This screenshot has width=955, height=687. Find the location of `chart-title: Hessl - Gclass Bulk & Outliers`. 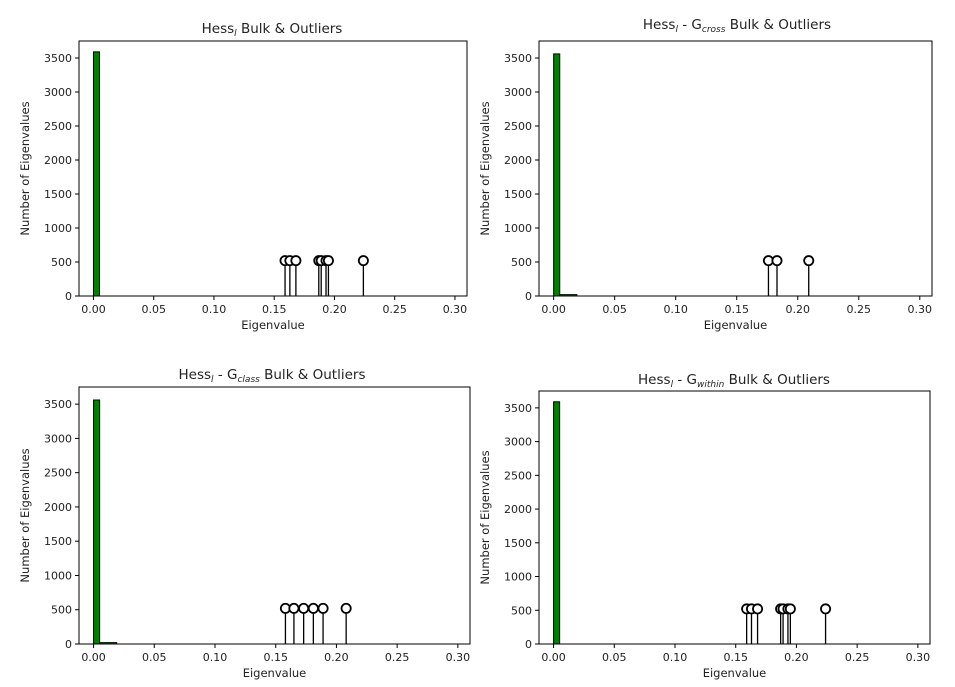

chart-title: Hessl - Gclass Bulk & Outliers is located at coordinates (272, 376).